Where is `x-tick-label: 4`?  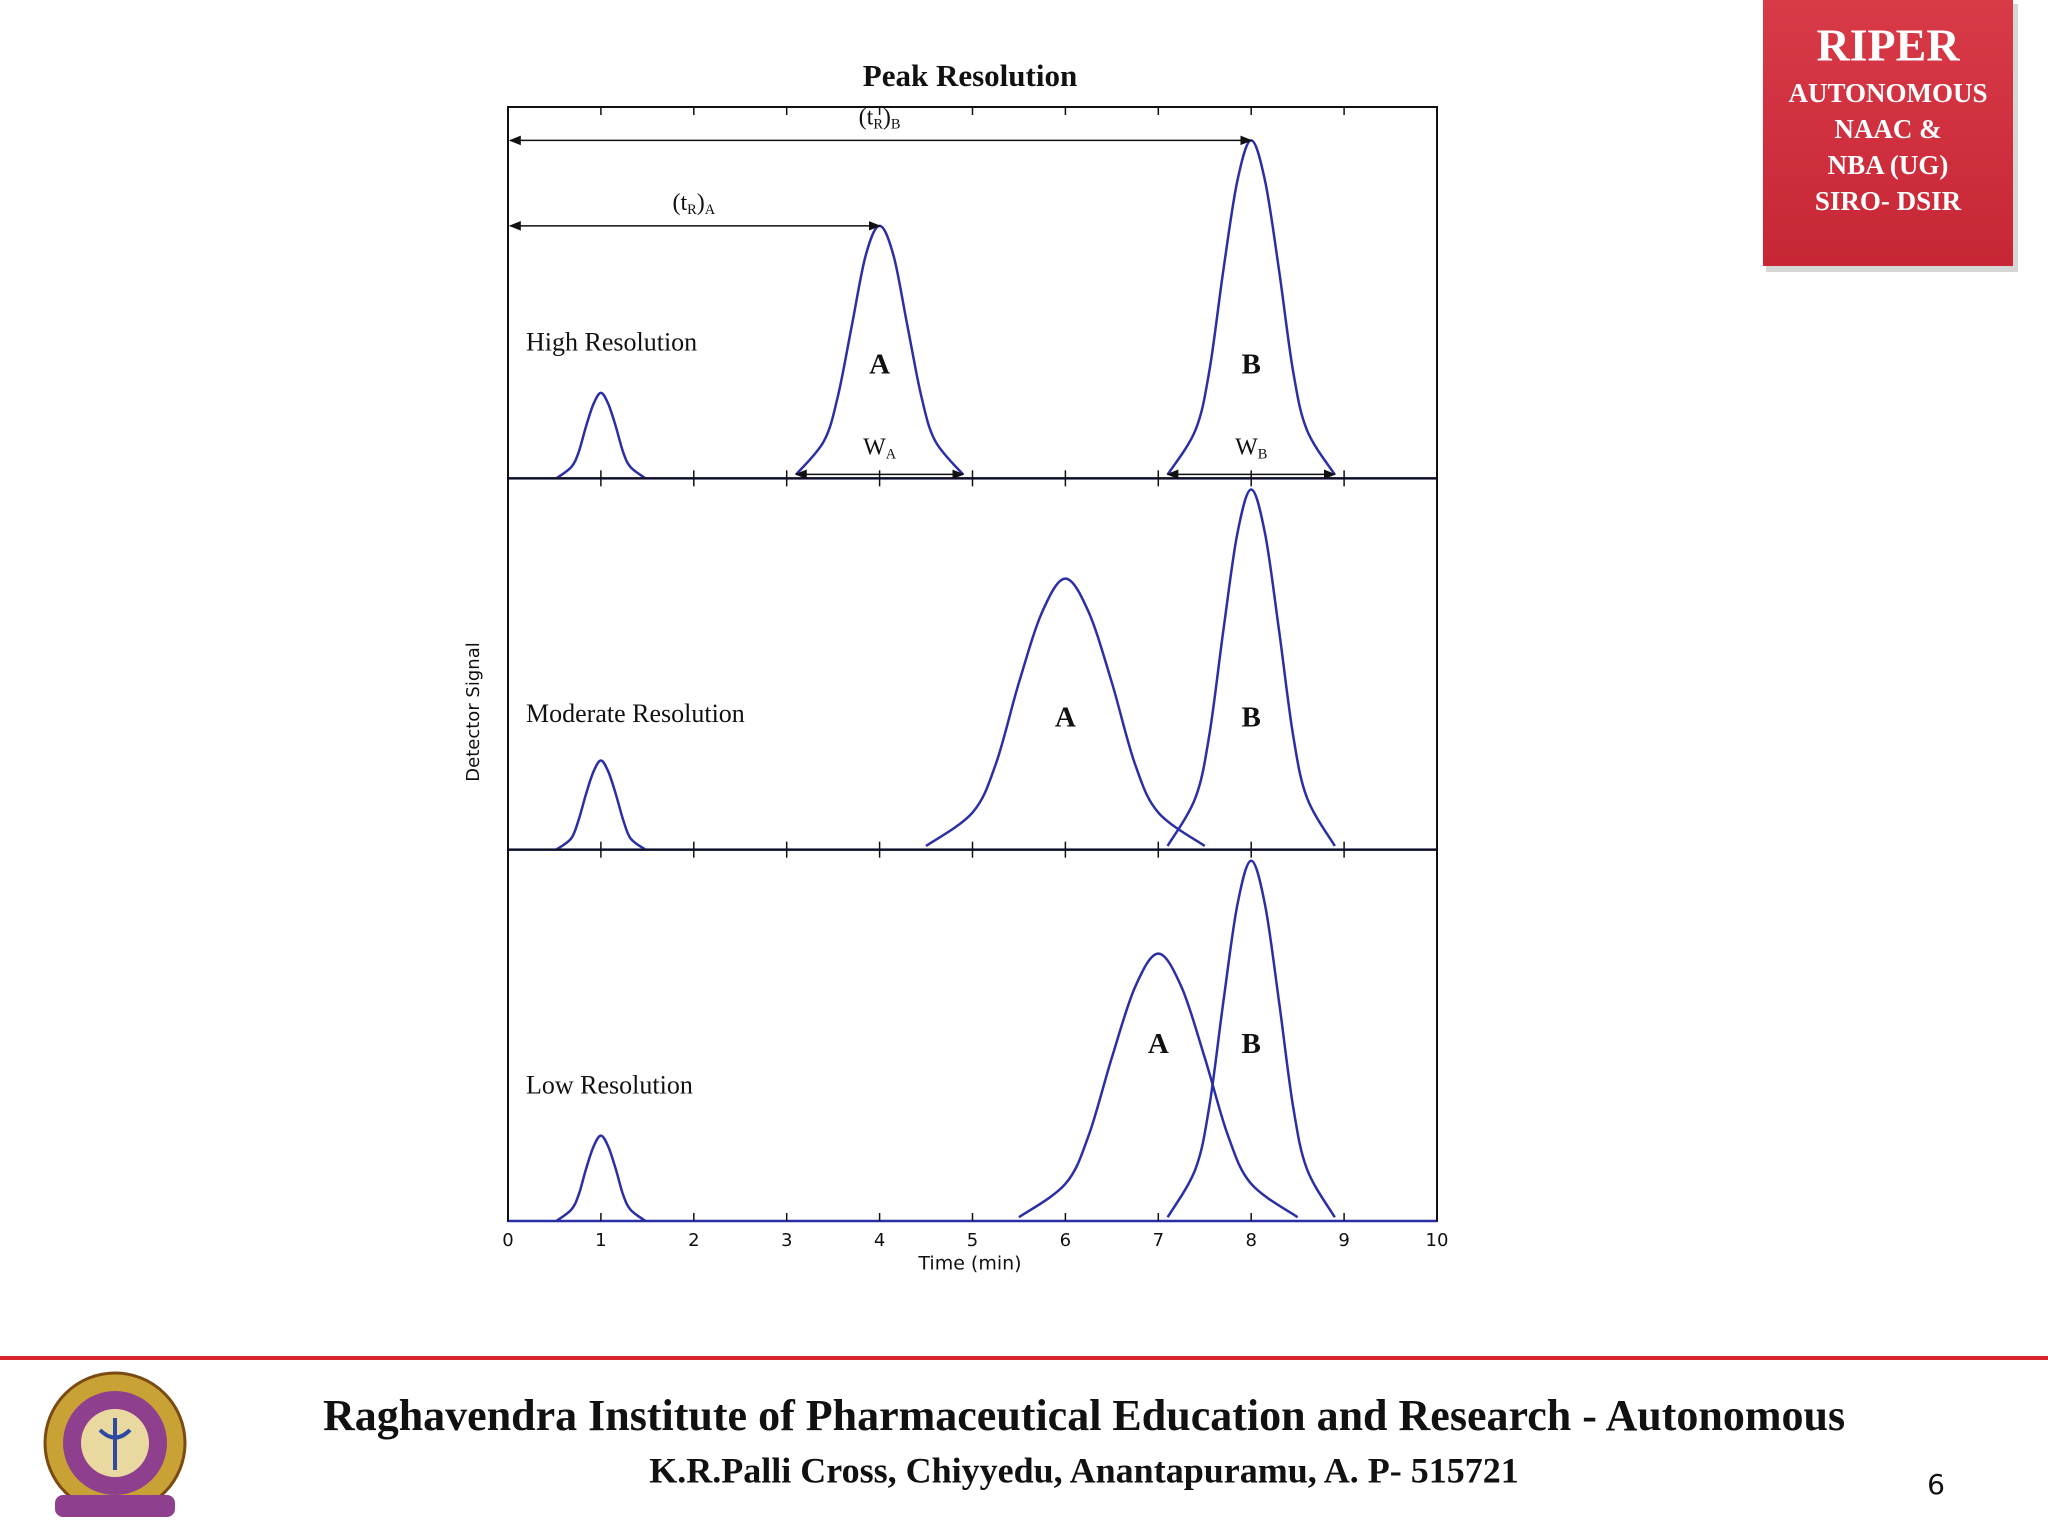 x-tick-label: 4 is located at coordinates (879, 1240).